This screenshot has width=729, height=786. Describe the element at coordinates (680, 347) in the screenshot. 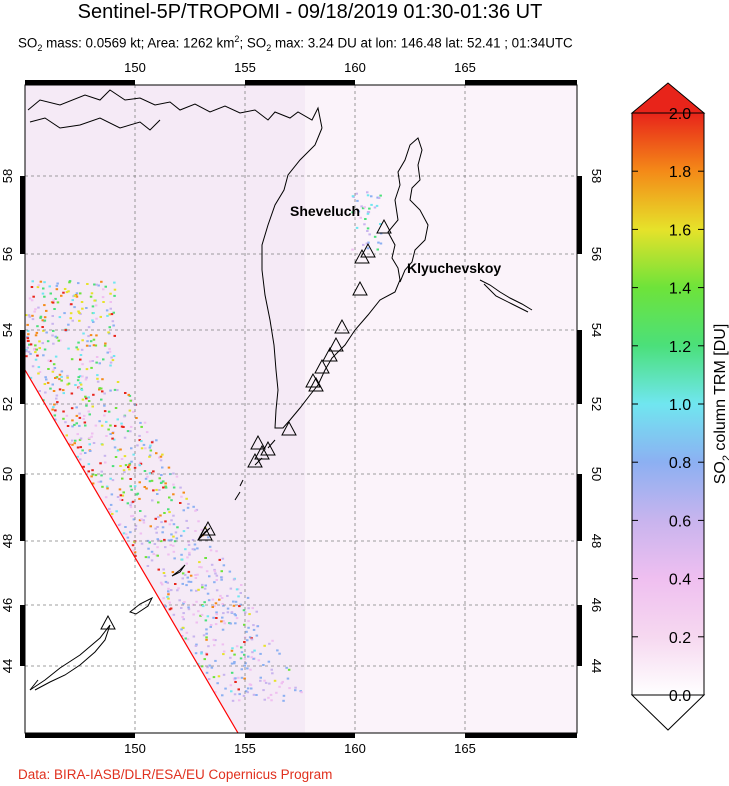

I see `colorbar-tick-label: 1.2` at that location.